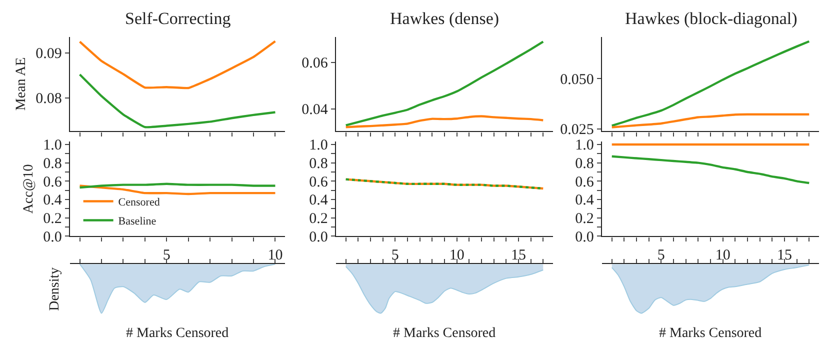 The width and height of the screenshot is (831, 354). Describe the element at coordinates (137, 222) in the screenshot. I see `legend-label: Baseline` at that location.